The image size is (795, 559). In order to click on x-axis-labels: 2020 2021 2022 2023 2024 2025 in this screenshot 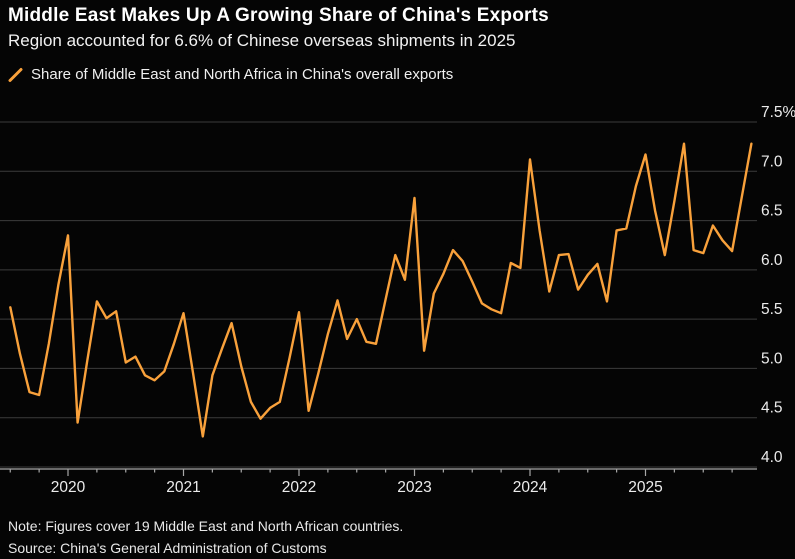, I will do `click(357, 487)`.